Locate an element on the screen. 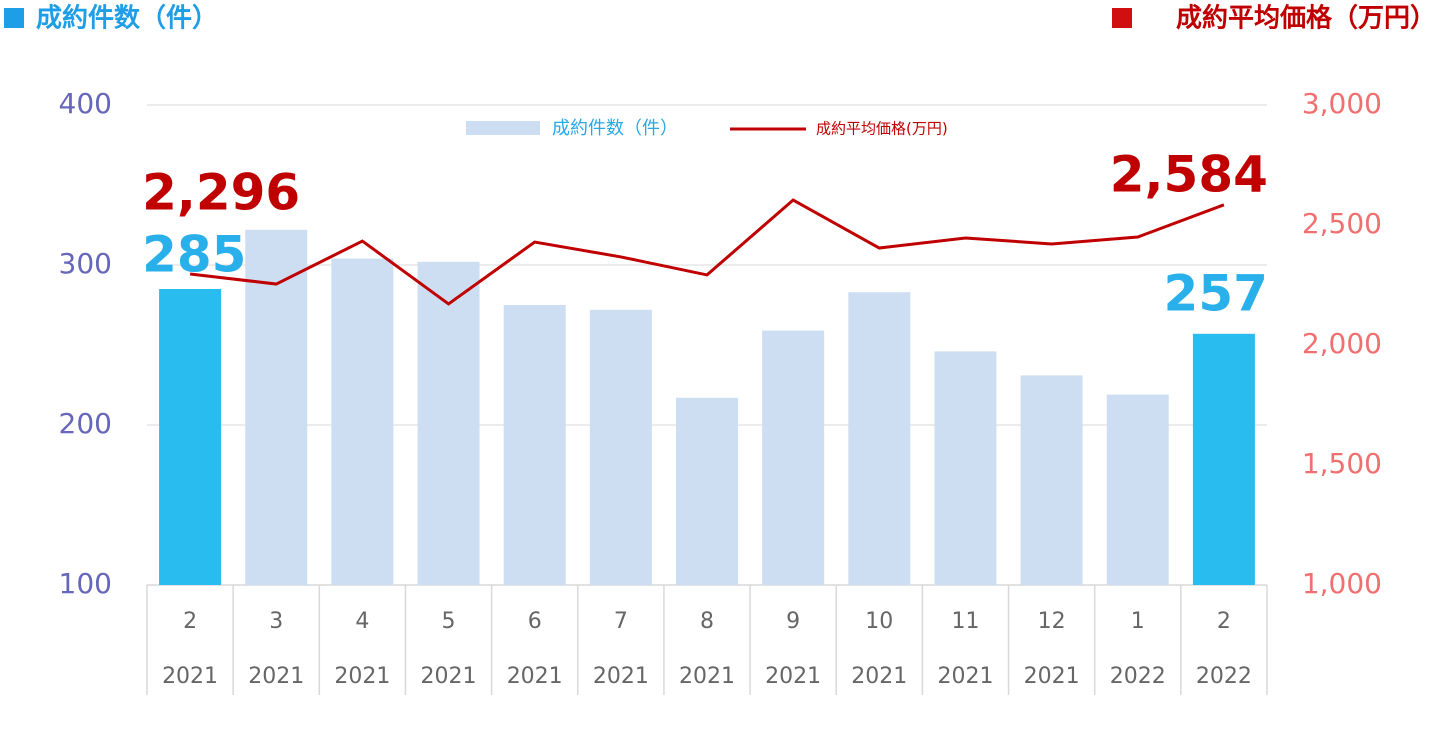 The width and height of the screenshot is (1440, 738). y-tick-label: 300 is located at coordinates (85, 263).